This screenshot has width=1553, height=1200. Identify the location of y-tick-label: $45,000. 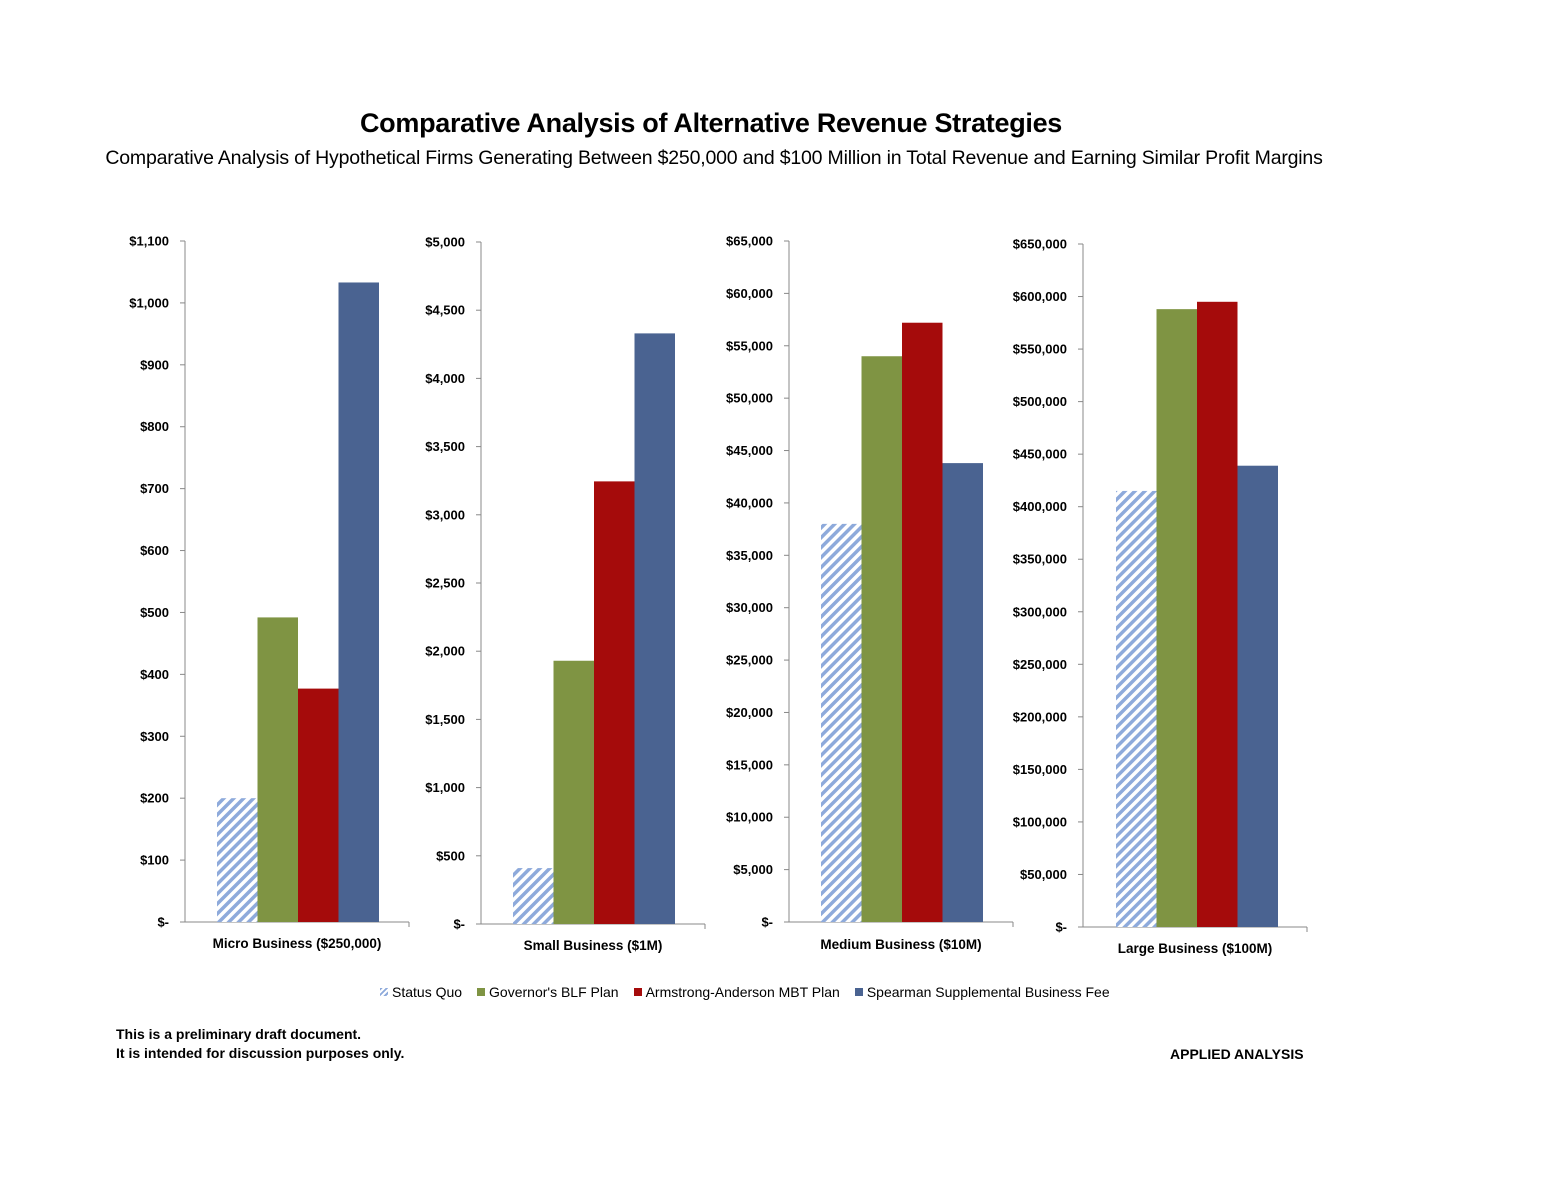
(749, 450).